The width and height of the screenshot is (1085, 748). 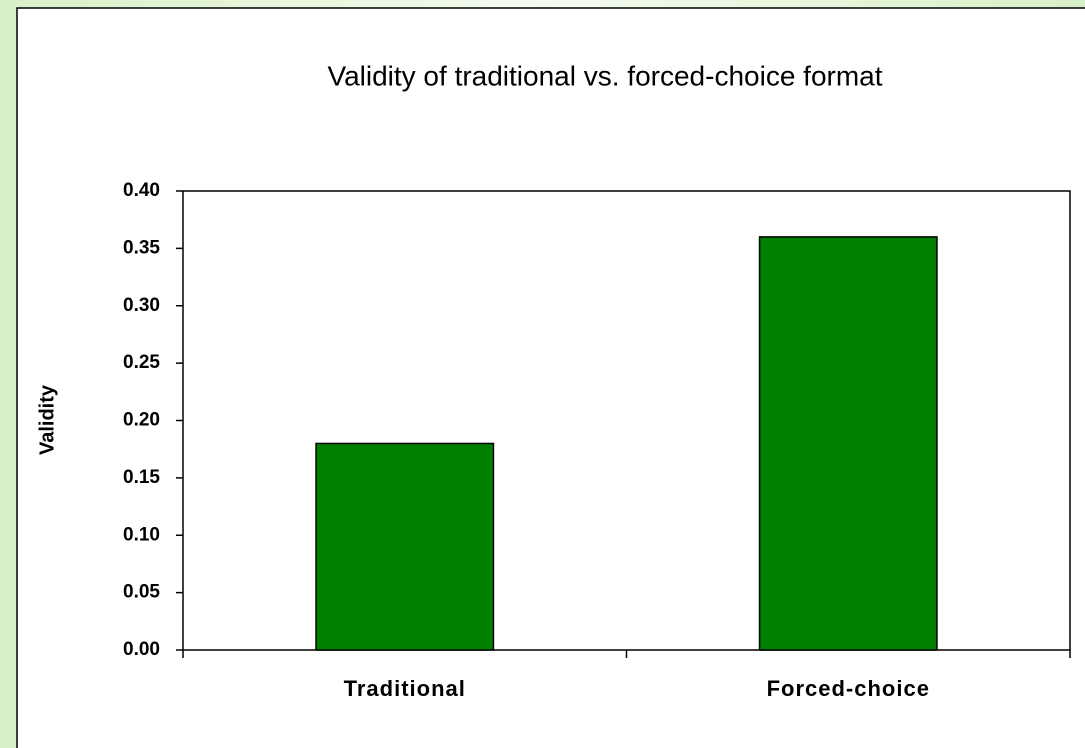 I want to click on y-tick-label: 0.35, so click(x=141, y=247).